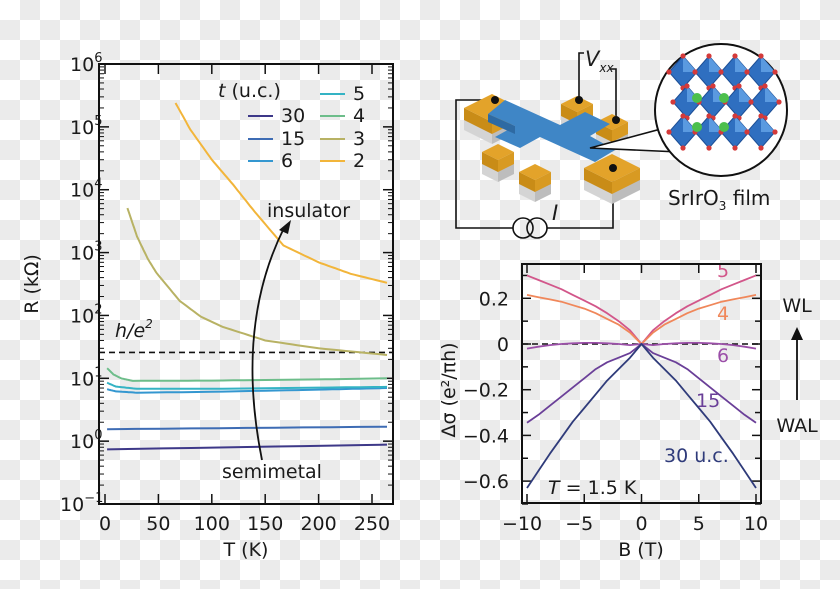 This screenshot has width=840, height=589. I want to click on voltage-label: Vxx, so click(599, 61).